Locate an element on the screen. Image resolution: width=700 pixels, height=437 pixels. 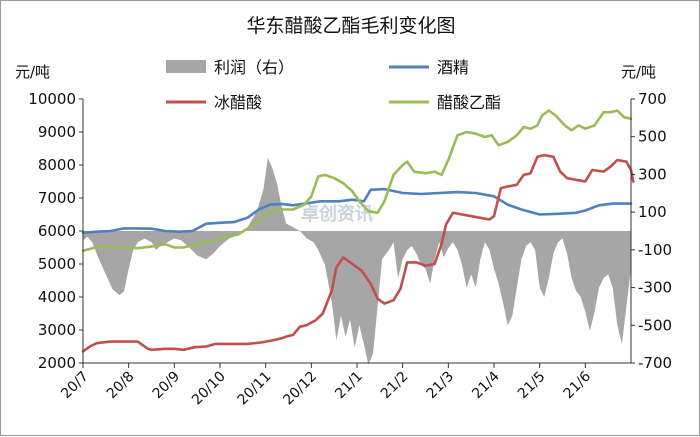
x-tick-label: 20/12 is located at coordinates (300, 389).